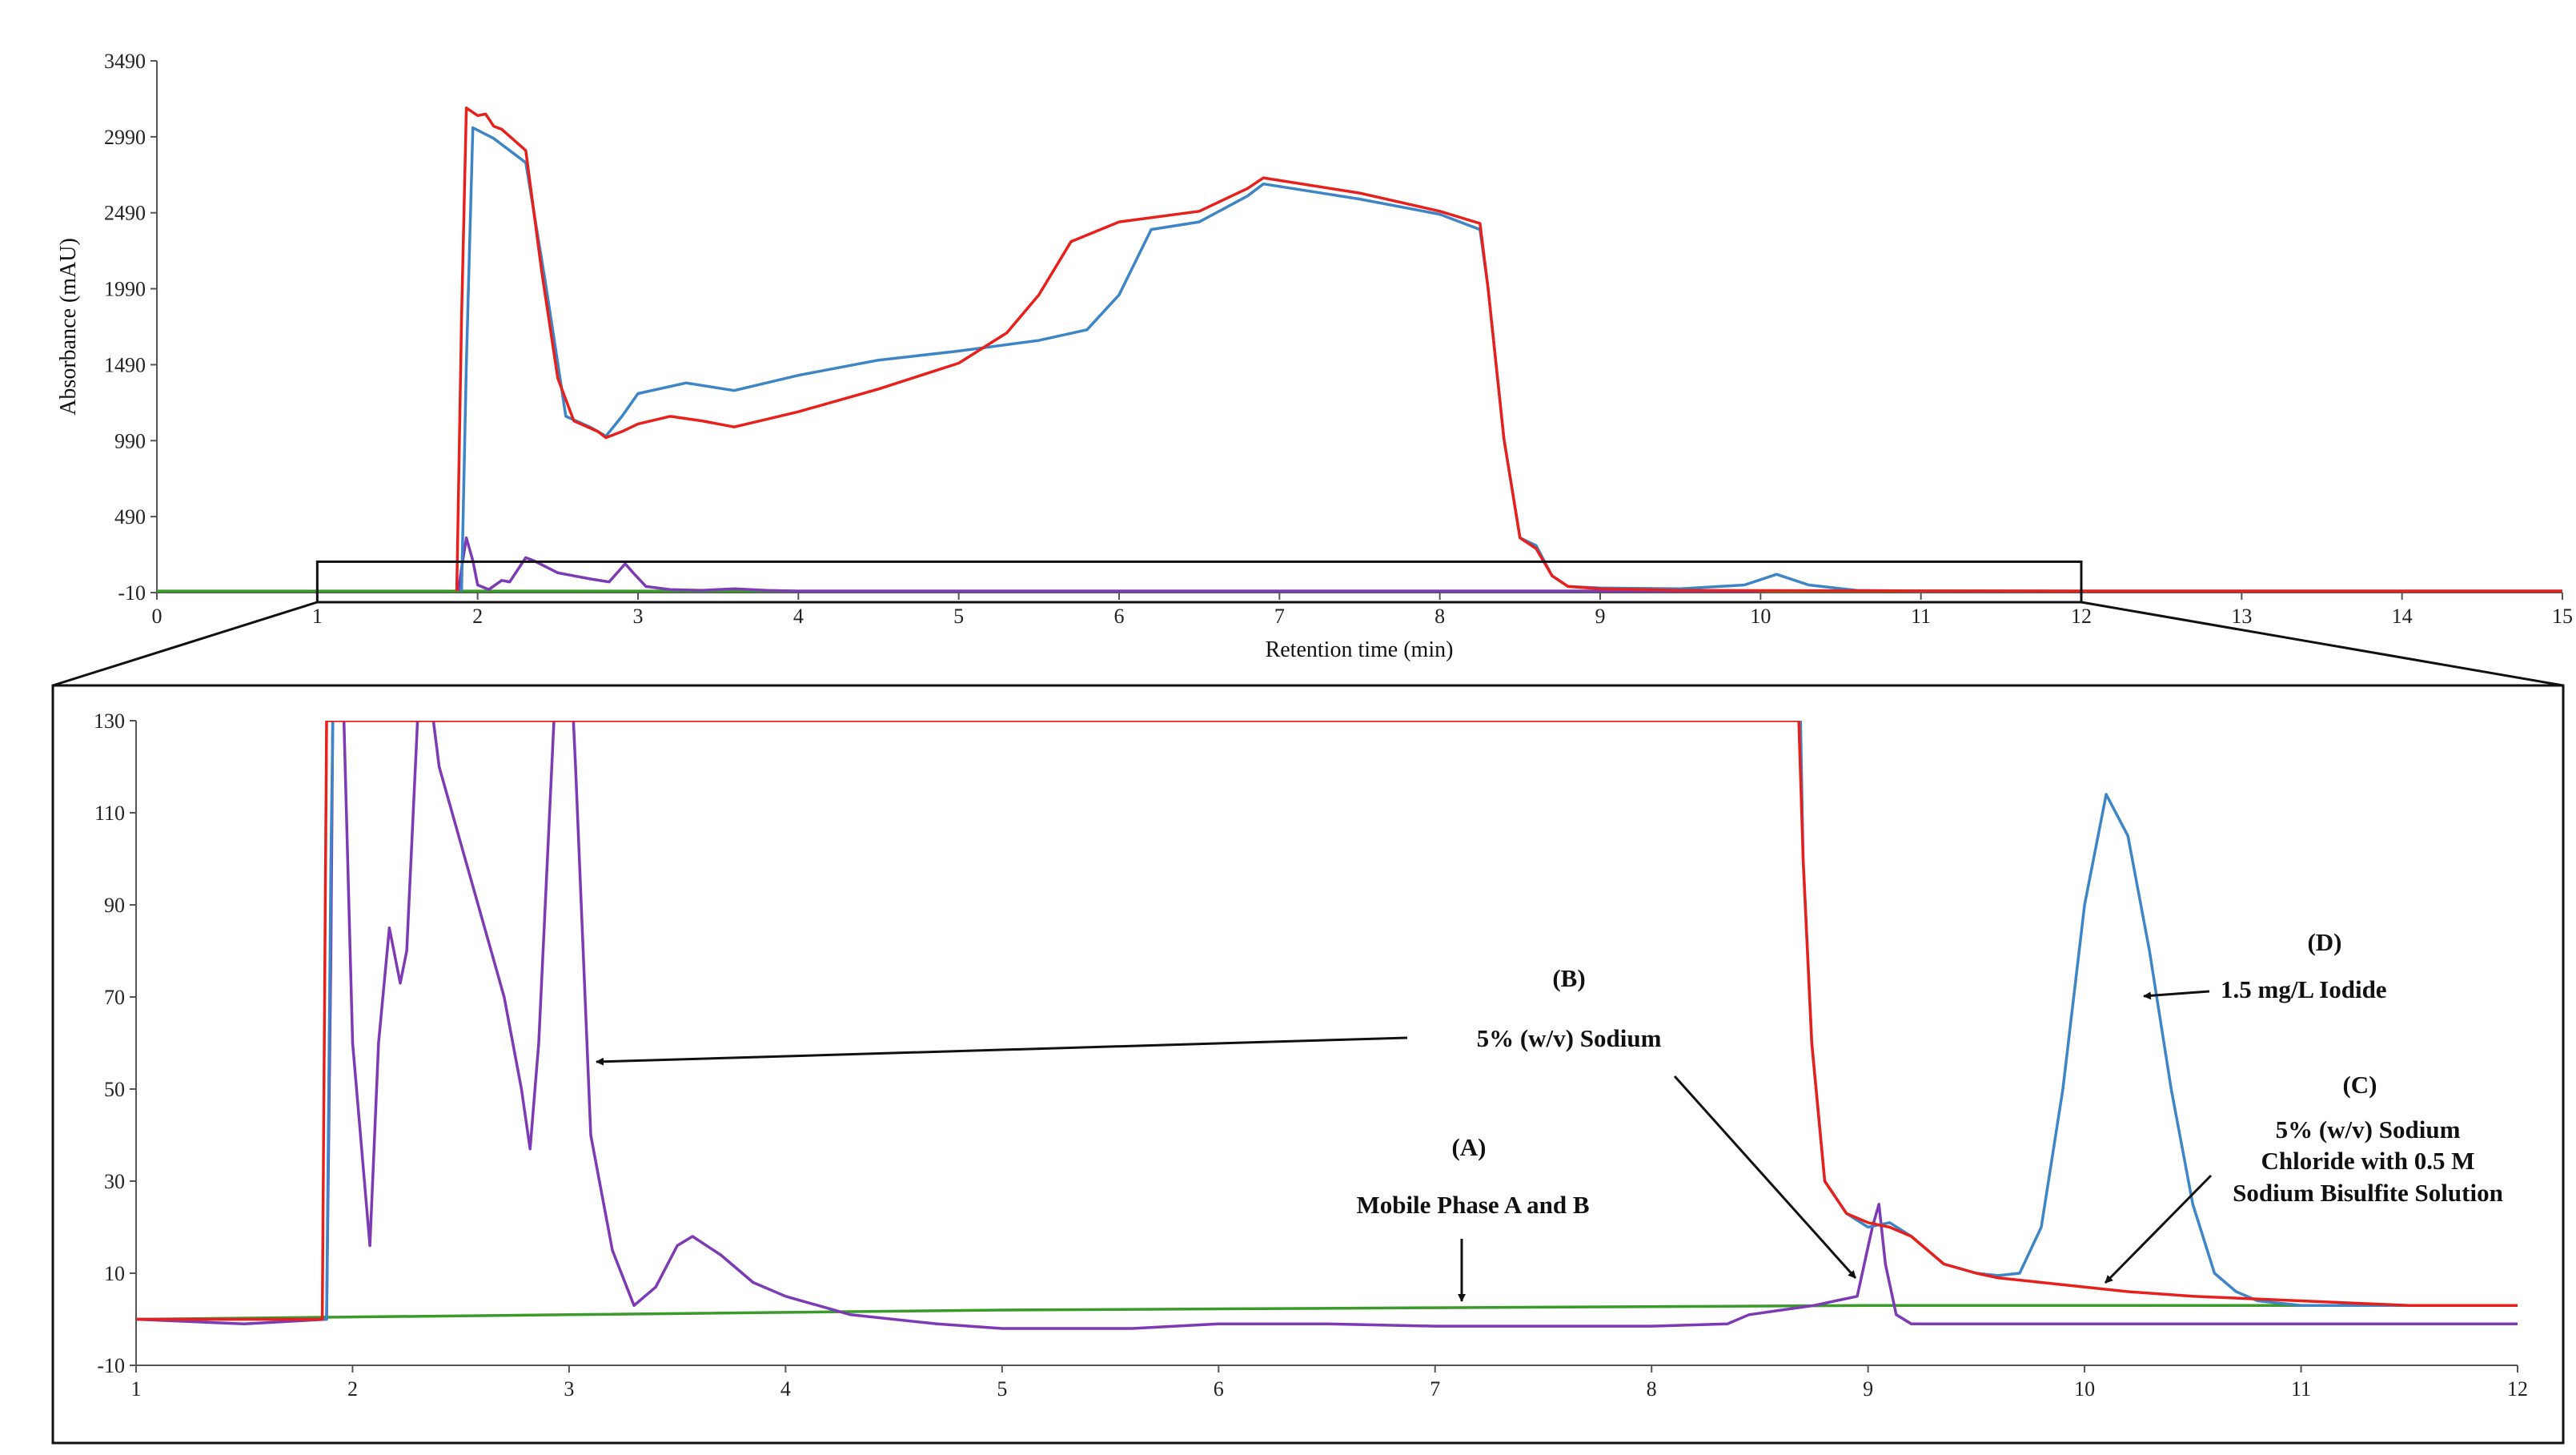  What do you see at coordinates (798, 616) in the screenshot?
I see `top-x-tick-label: 4` at bounding box center [798, 616].